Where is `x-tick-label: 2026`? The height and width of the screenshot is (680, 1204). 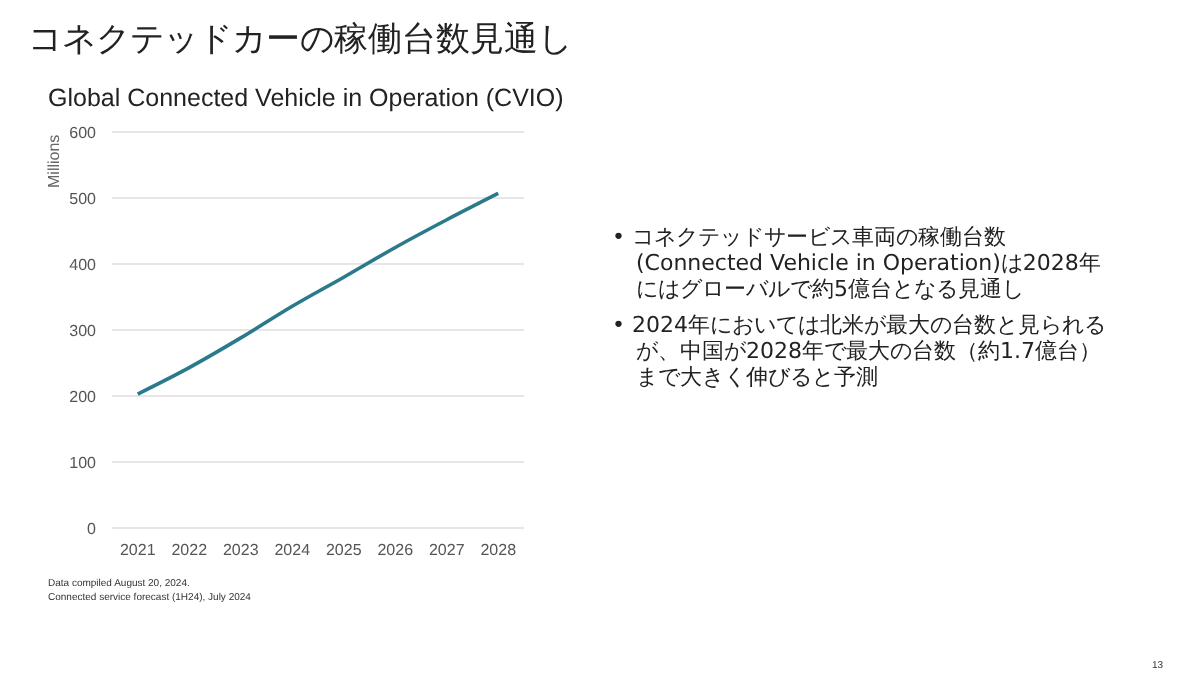 x-tick-label: 2026 is located at coordinates (396, 550).